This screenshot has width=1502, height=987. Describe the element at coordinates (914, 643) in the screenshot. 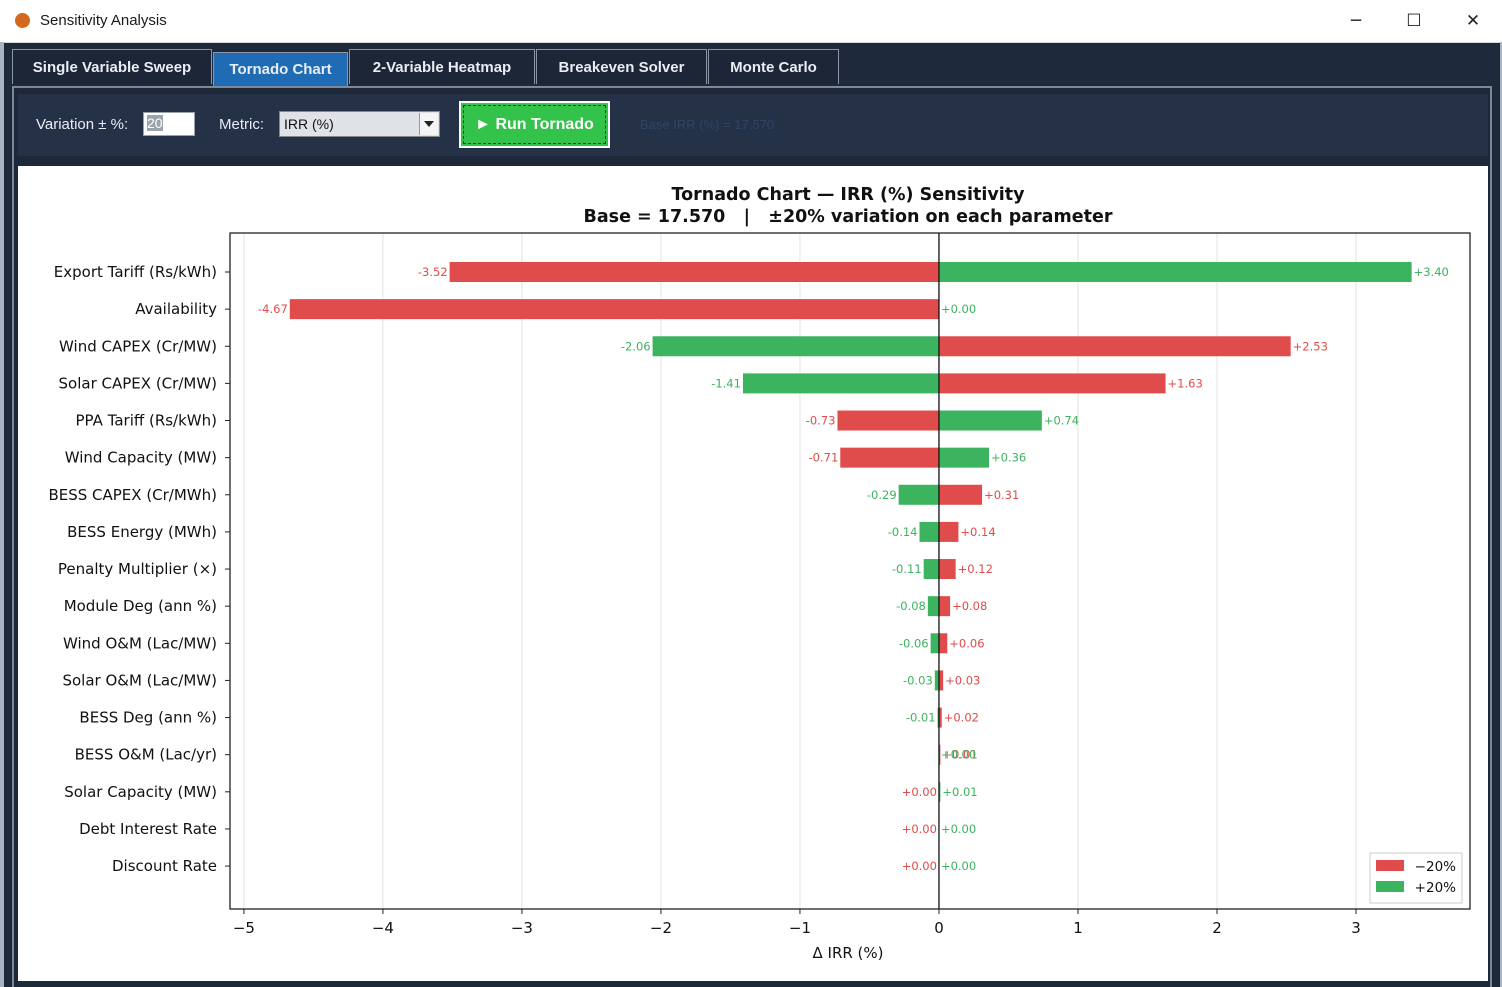

I see `data-label-plus: -0.06` at that location.